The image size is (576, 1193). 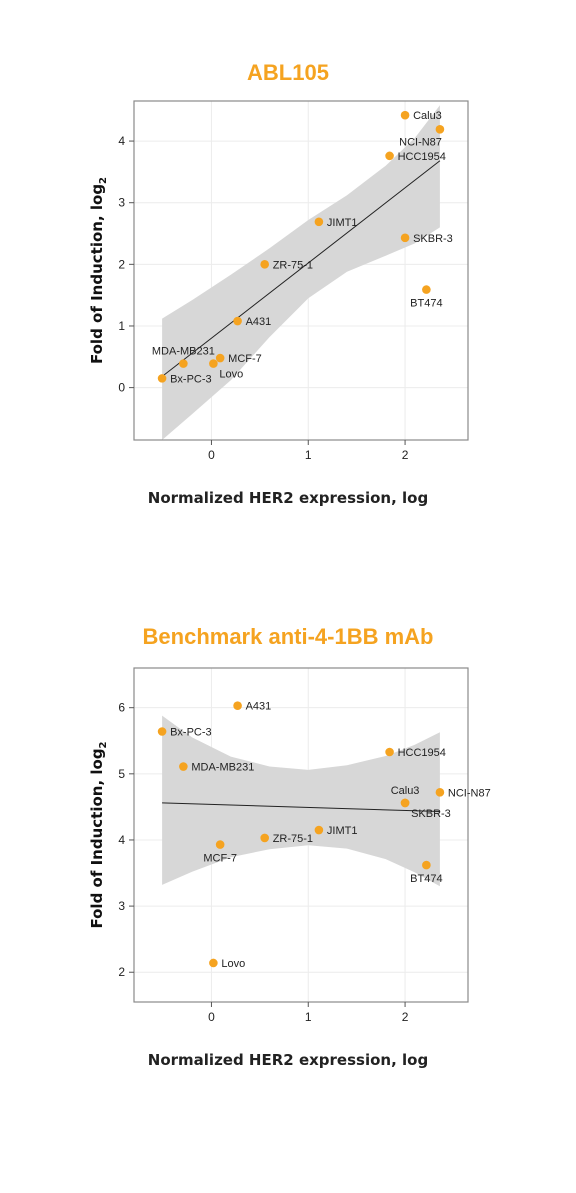 I want to click on y-tick-label: 5, so click(x=121, y=774).